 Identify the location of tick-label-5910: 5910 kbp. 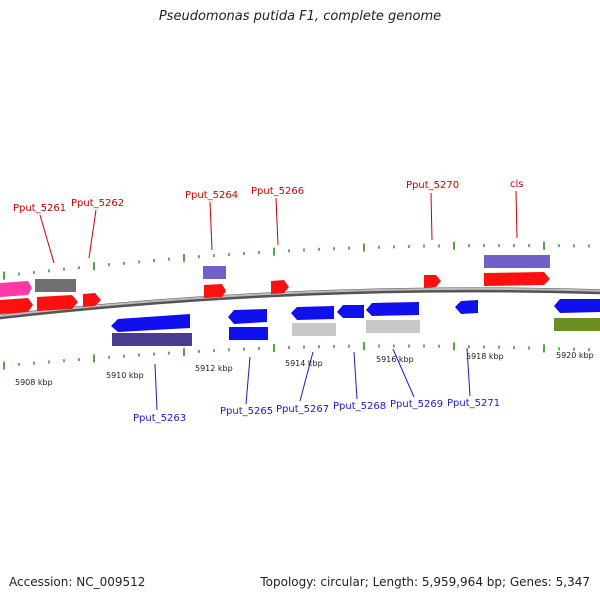
(125, 375).